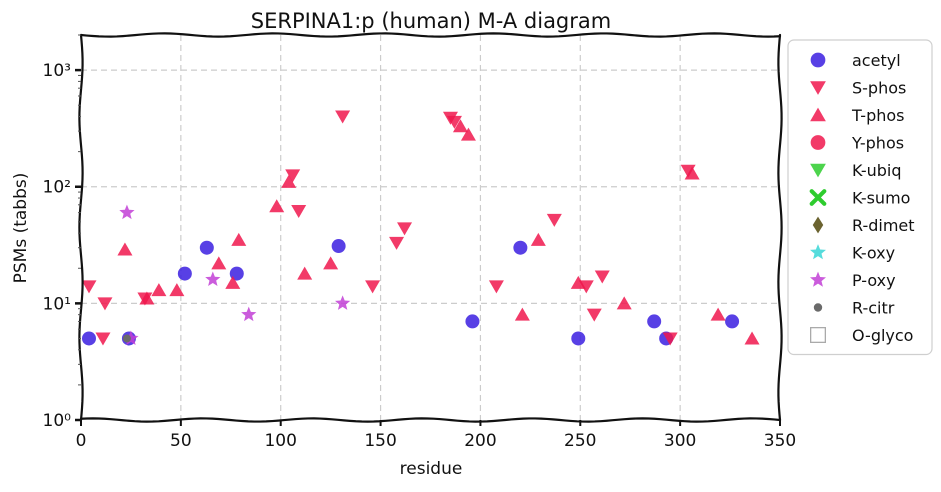 This screenshot has height=492, width=941. What do you see at coordinates (876, 60) in the screenshot?
I see `legend-label-acetyl: acetyl` at bounding box center [876, 60].